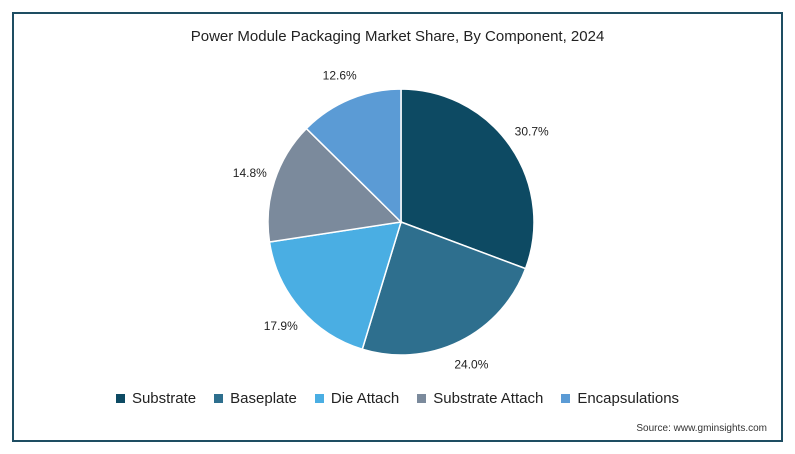 The height and width of the screenshot is (454, 795). What do you see at coordinates (467, 179) in the screenshot?
I see `pie-slice-substrate` at bounding box center [467, 179].